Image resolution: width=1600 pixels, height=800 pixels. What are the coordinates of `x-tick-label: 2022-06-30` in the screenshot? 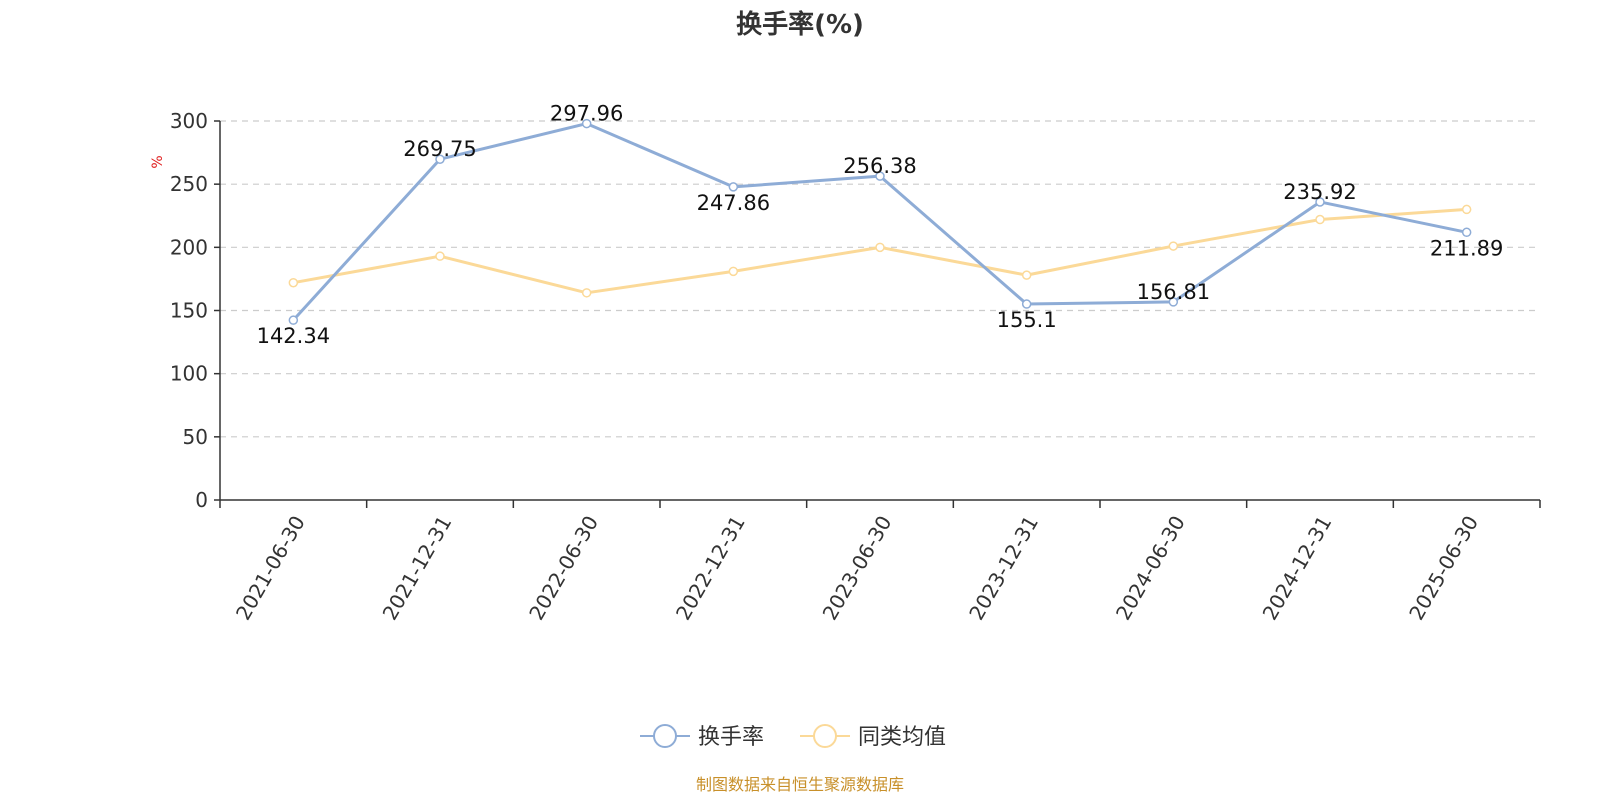 It's located at (563, 568).